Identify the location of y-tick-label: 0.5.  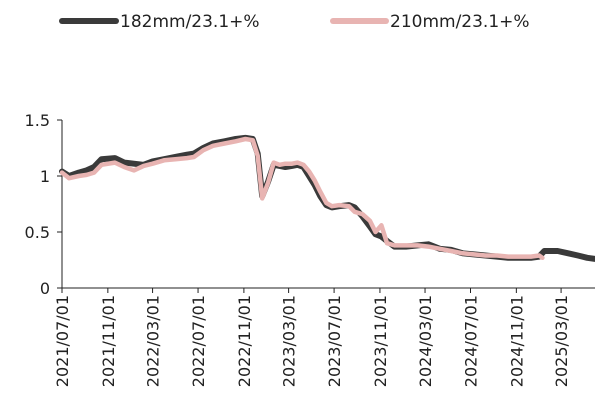
(37, 232).